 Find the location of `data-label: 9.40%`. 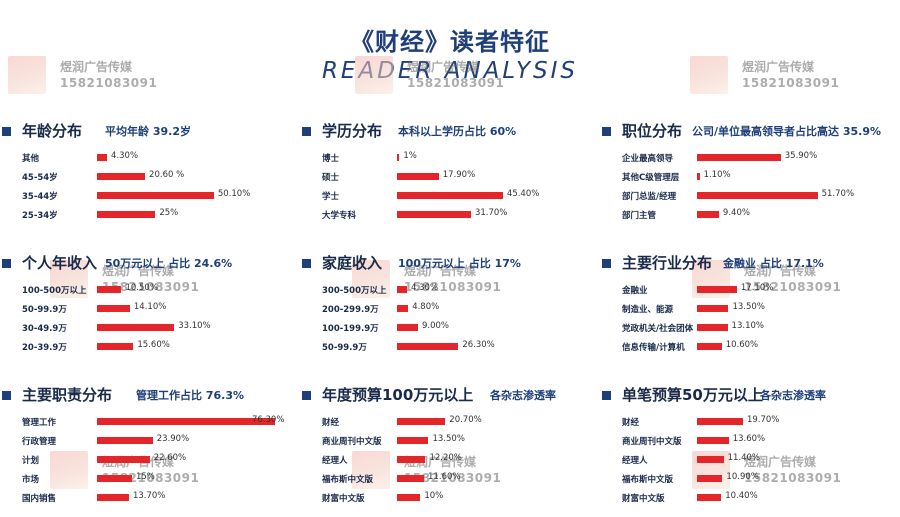

data-label: 9.40% is located at coordinates (736, 213).